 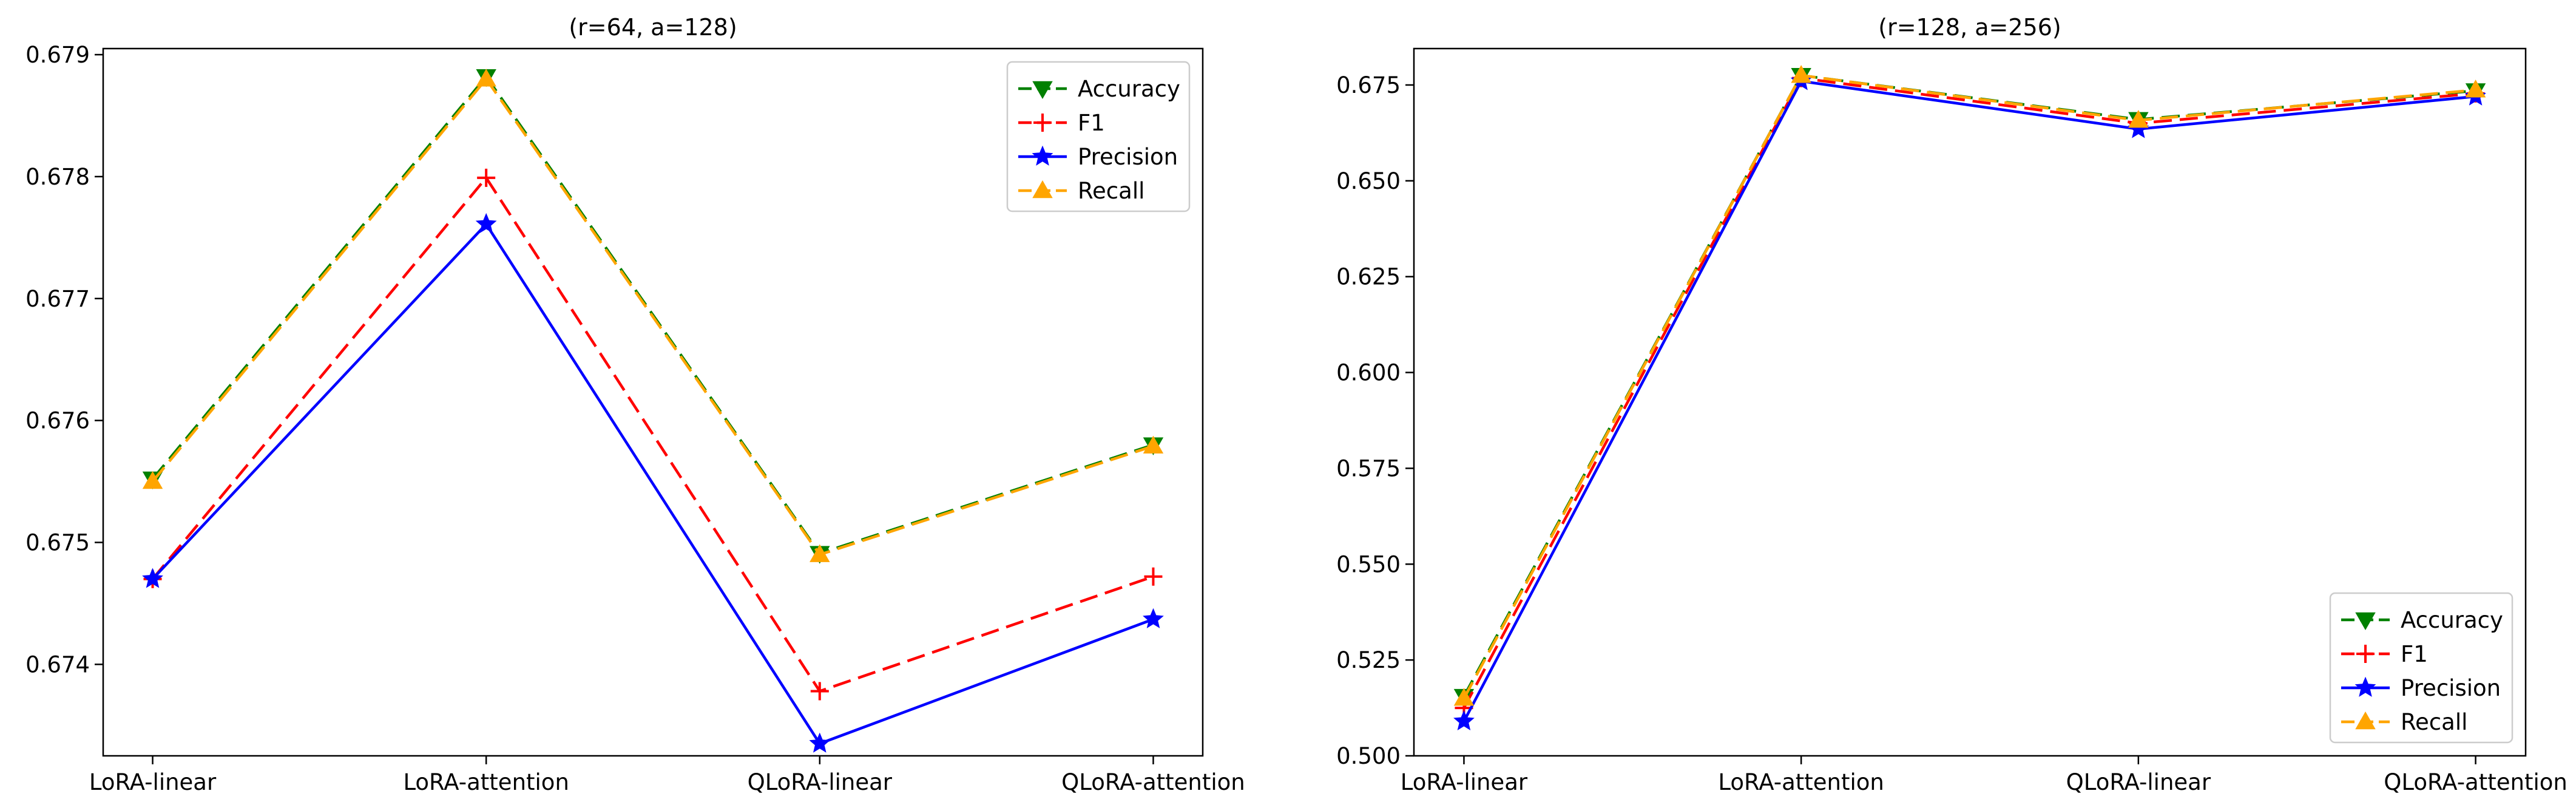 I want to click on y-tick-label-0-2: 0.676, so click(x=57, y=421).